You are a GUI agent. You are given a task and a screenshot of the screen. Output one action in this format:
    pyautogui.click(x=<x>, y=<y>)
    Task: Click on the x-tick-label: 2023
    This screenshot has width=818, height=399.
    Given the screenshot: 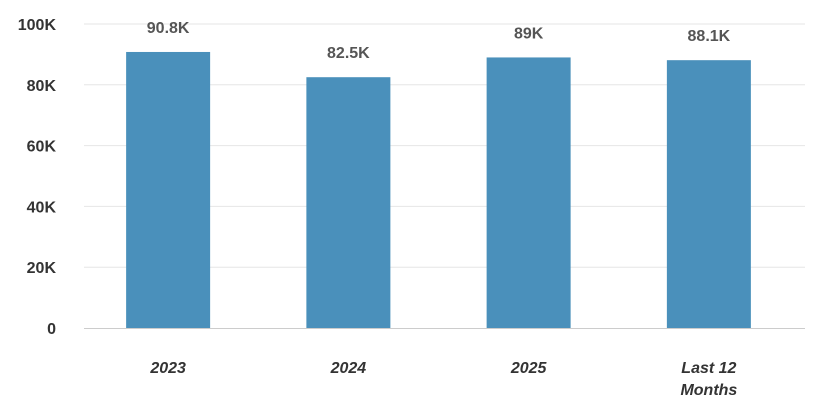 What is the action you would take?
    pyautogui.click(x=167, y=368)
    